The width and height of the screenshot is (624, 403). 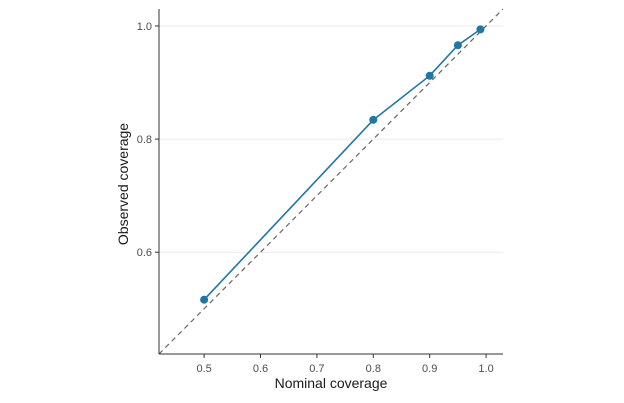 What do you see at coordinates (429, 369) in the screenshot?
I see `x-tick-label: 0.9` at bounding box center [429, 369].